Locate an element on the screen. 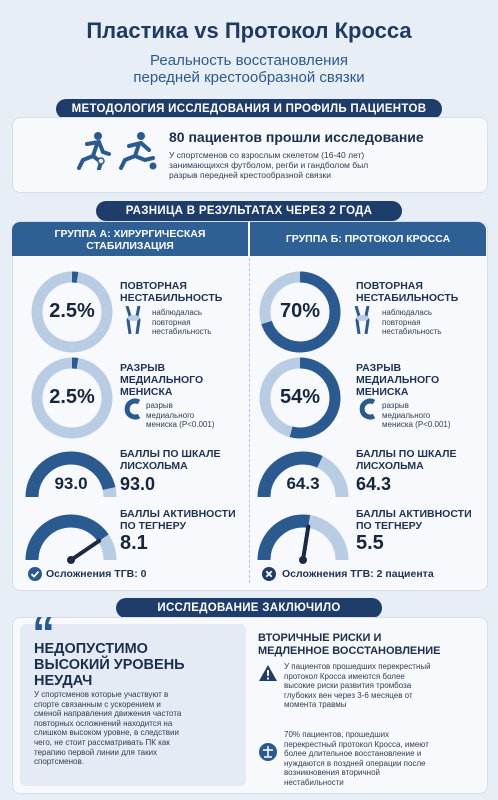 This screenshot has width=498, height=800. group-a-lysholm-title: БАЛЛЫ ПО ШКАЛЕ ЛИСХОЛЬМА is located at coordinates (170, 460).